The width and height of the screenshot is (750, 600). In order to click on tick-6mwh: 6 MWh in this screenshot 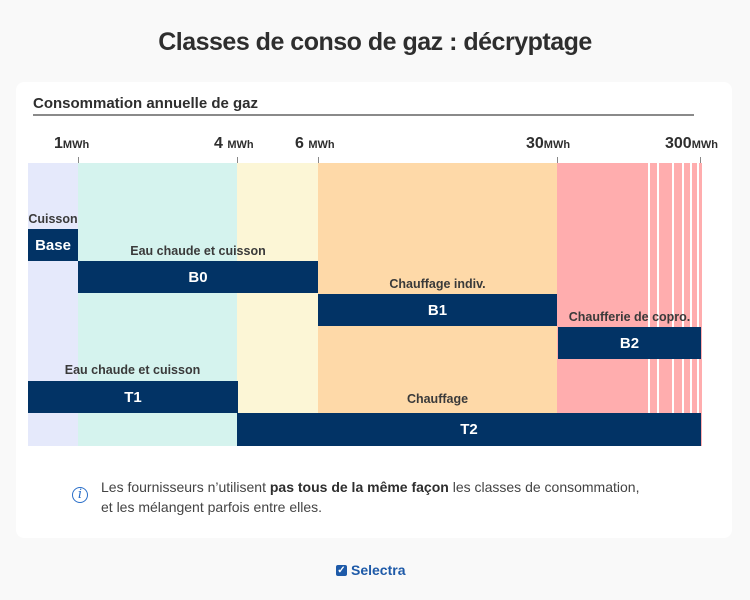, I will do `click(315, 143)`.